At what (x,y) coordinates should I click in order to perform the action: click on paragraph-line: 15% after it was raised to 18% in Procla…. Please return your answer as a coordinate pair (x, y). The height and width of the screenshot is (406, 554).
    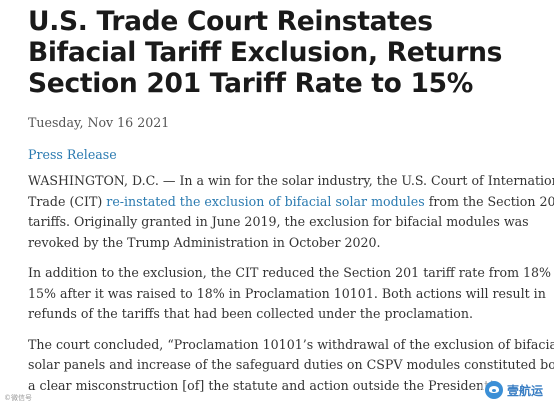
    Looking at the image, I should click on (287, 293).